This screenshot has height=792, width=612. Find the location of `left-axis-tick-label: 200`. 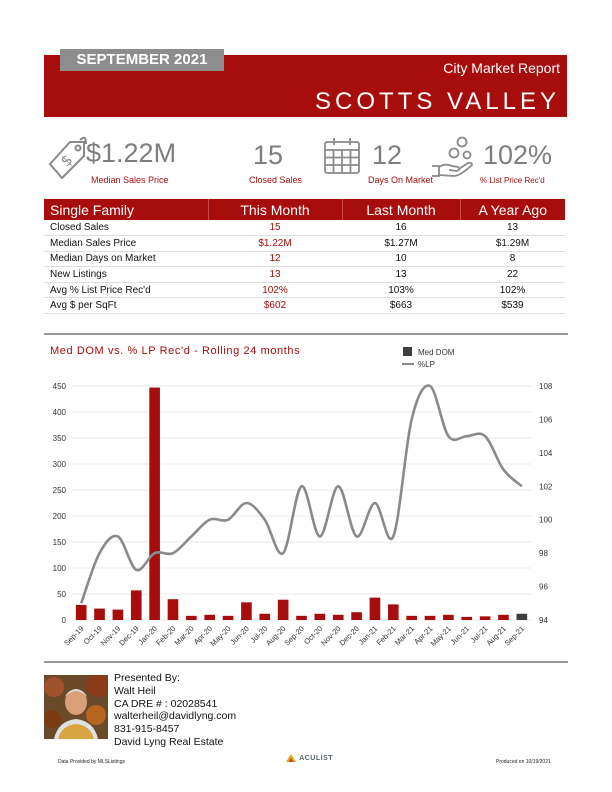

left-axis-tick-label: 200 is located at coordinates (60, 516).